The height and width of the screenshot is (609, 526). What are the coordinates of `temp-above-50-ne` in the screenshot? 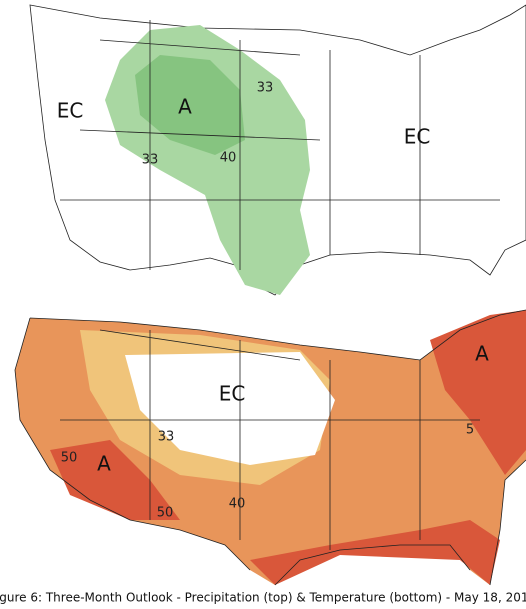 It's located at (478, 392).